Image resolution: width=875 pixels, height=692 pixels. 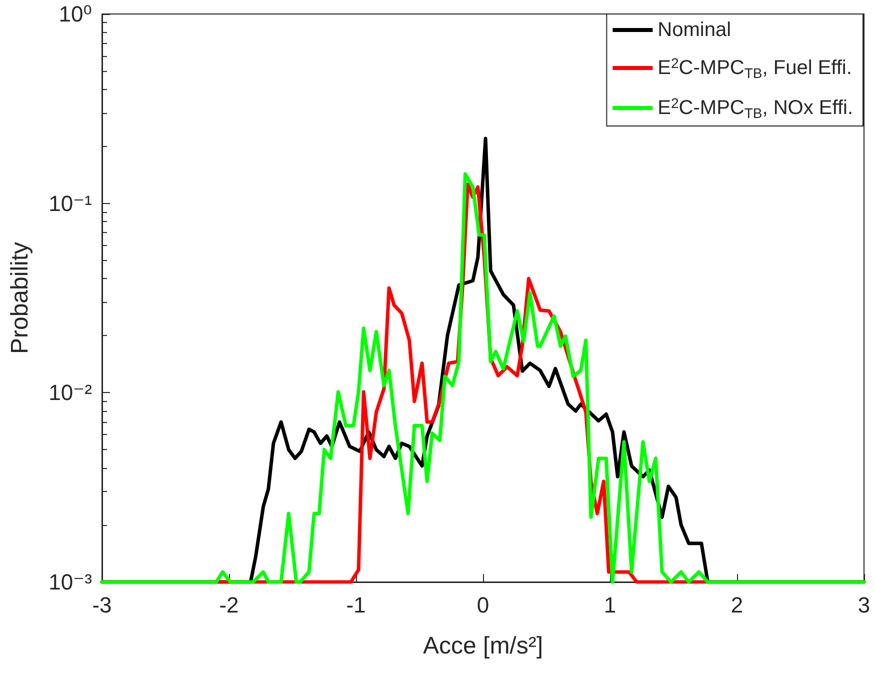 I want to click on x-tick-label: 3, so click(x=864, y=605).